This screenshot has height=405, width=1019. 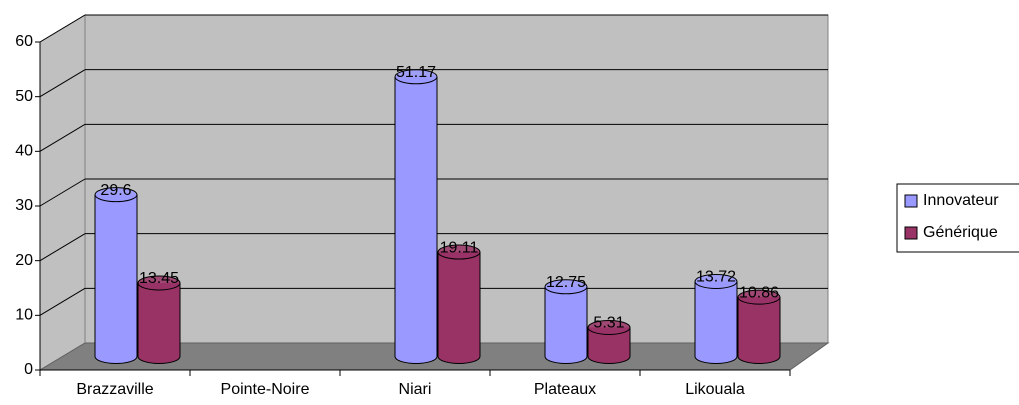 What do you see at coordinates (24, 205) in the screenshot?
I see `y-tick-label: 30` at bounding box center [24, 205].